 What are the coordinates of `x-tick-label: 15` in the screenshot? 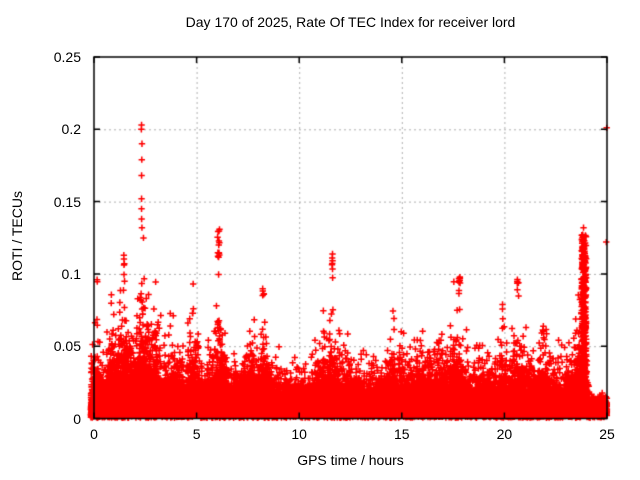 It's located at (402, 434).